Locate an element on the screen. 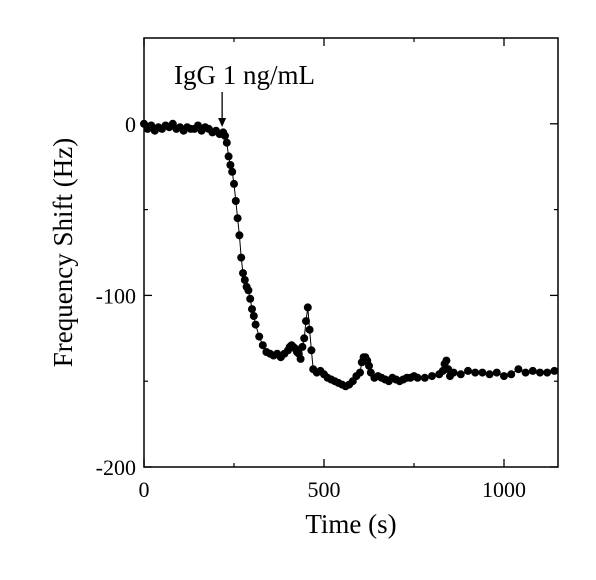 The height and width of the screenshot is (580, 596). y-tick-label: 0 is located at coordinates (130, 124).